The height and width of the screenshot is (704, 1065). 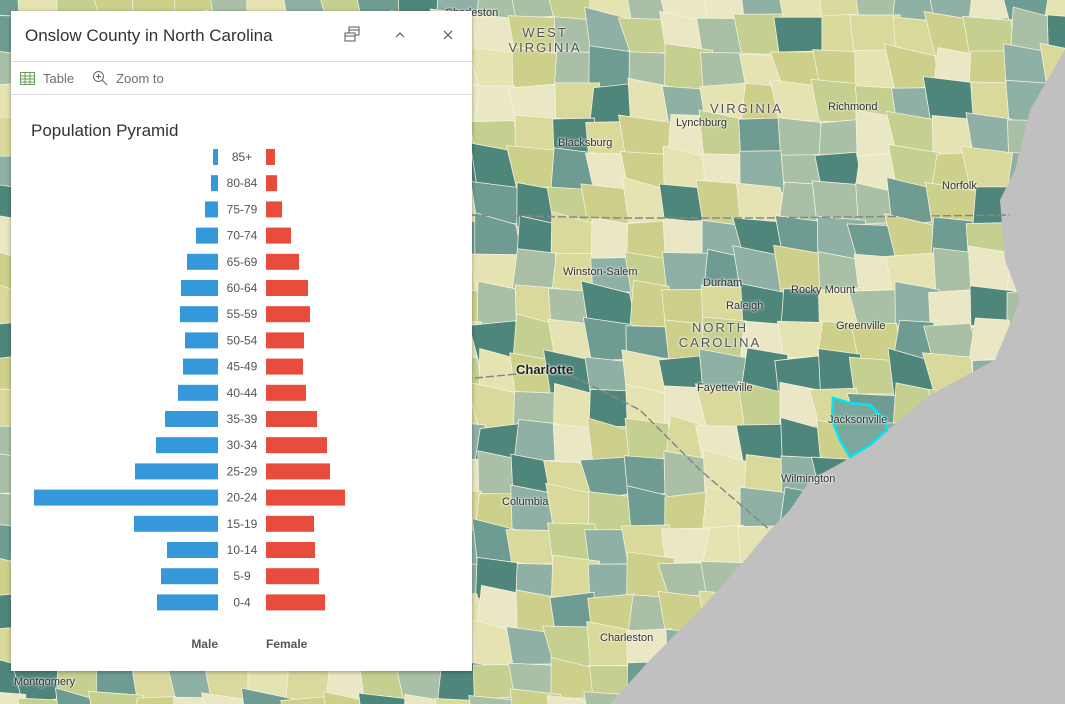 I want to click on dock-icon, so click(x=352, y=34).